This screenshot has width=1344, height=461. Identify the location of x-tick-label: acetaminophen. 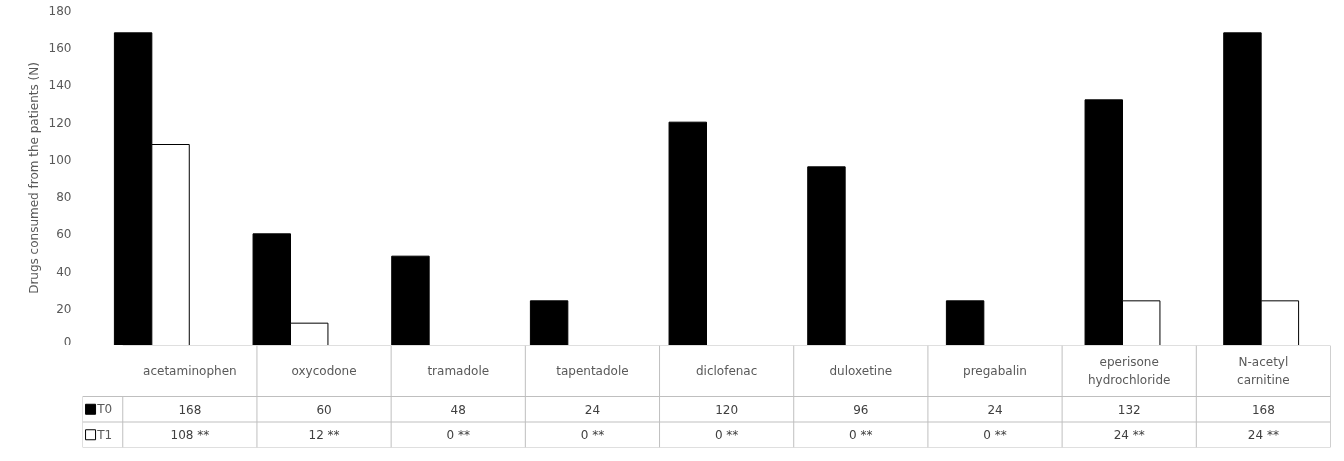
(190, 371).